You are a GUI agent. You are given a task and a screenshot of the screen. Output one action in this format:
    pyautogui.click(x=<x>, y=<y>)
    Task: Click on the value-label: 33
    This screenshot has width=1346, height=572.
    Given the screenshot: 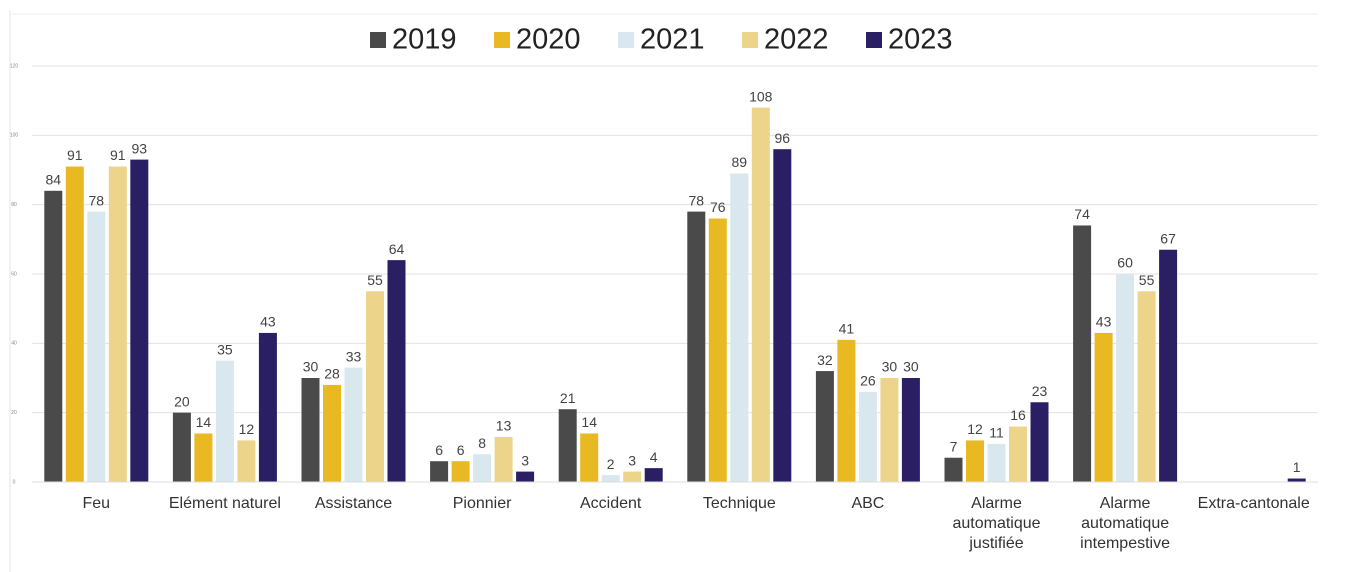 What is the action you would take?
    pyautogui.click(x=354, y=356)
    